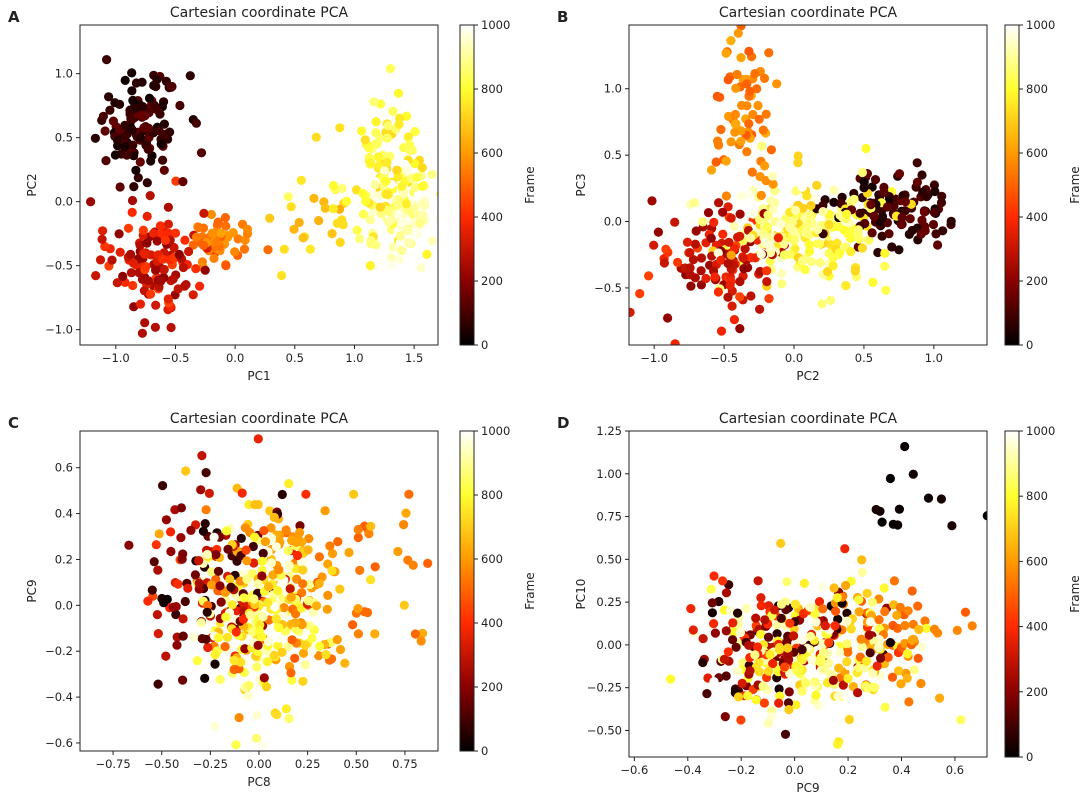  Describe the element at coordinates (1029, 345) in the screenshot. I see `colorbar-tick-label: 0` at that location.